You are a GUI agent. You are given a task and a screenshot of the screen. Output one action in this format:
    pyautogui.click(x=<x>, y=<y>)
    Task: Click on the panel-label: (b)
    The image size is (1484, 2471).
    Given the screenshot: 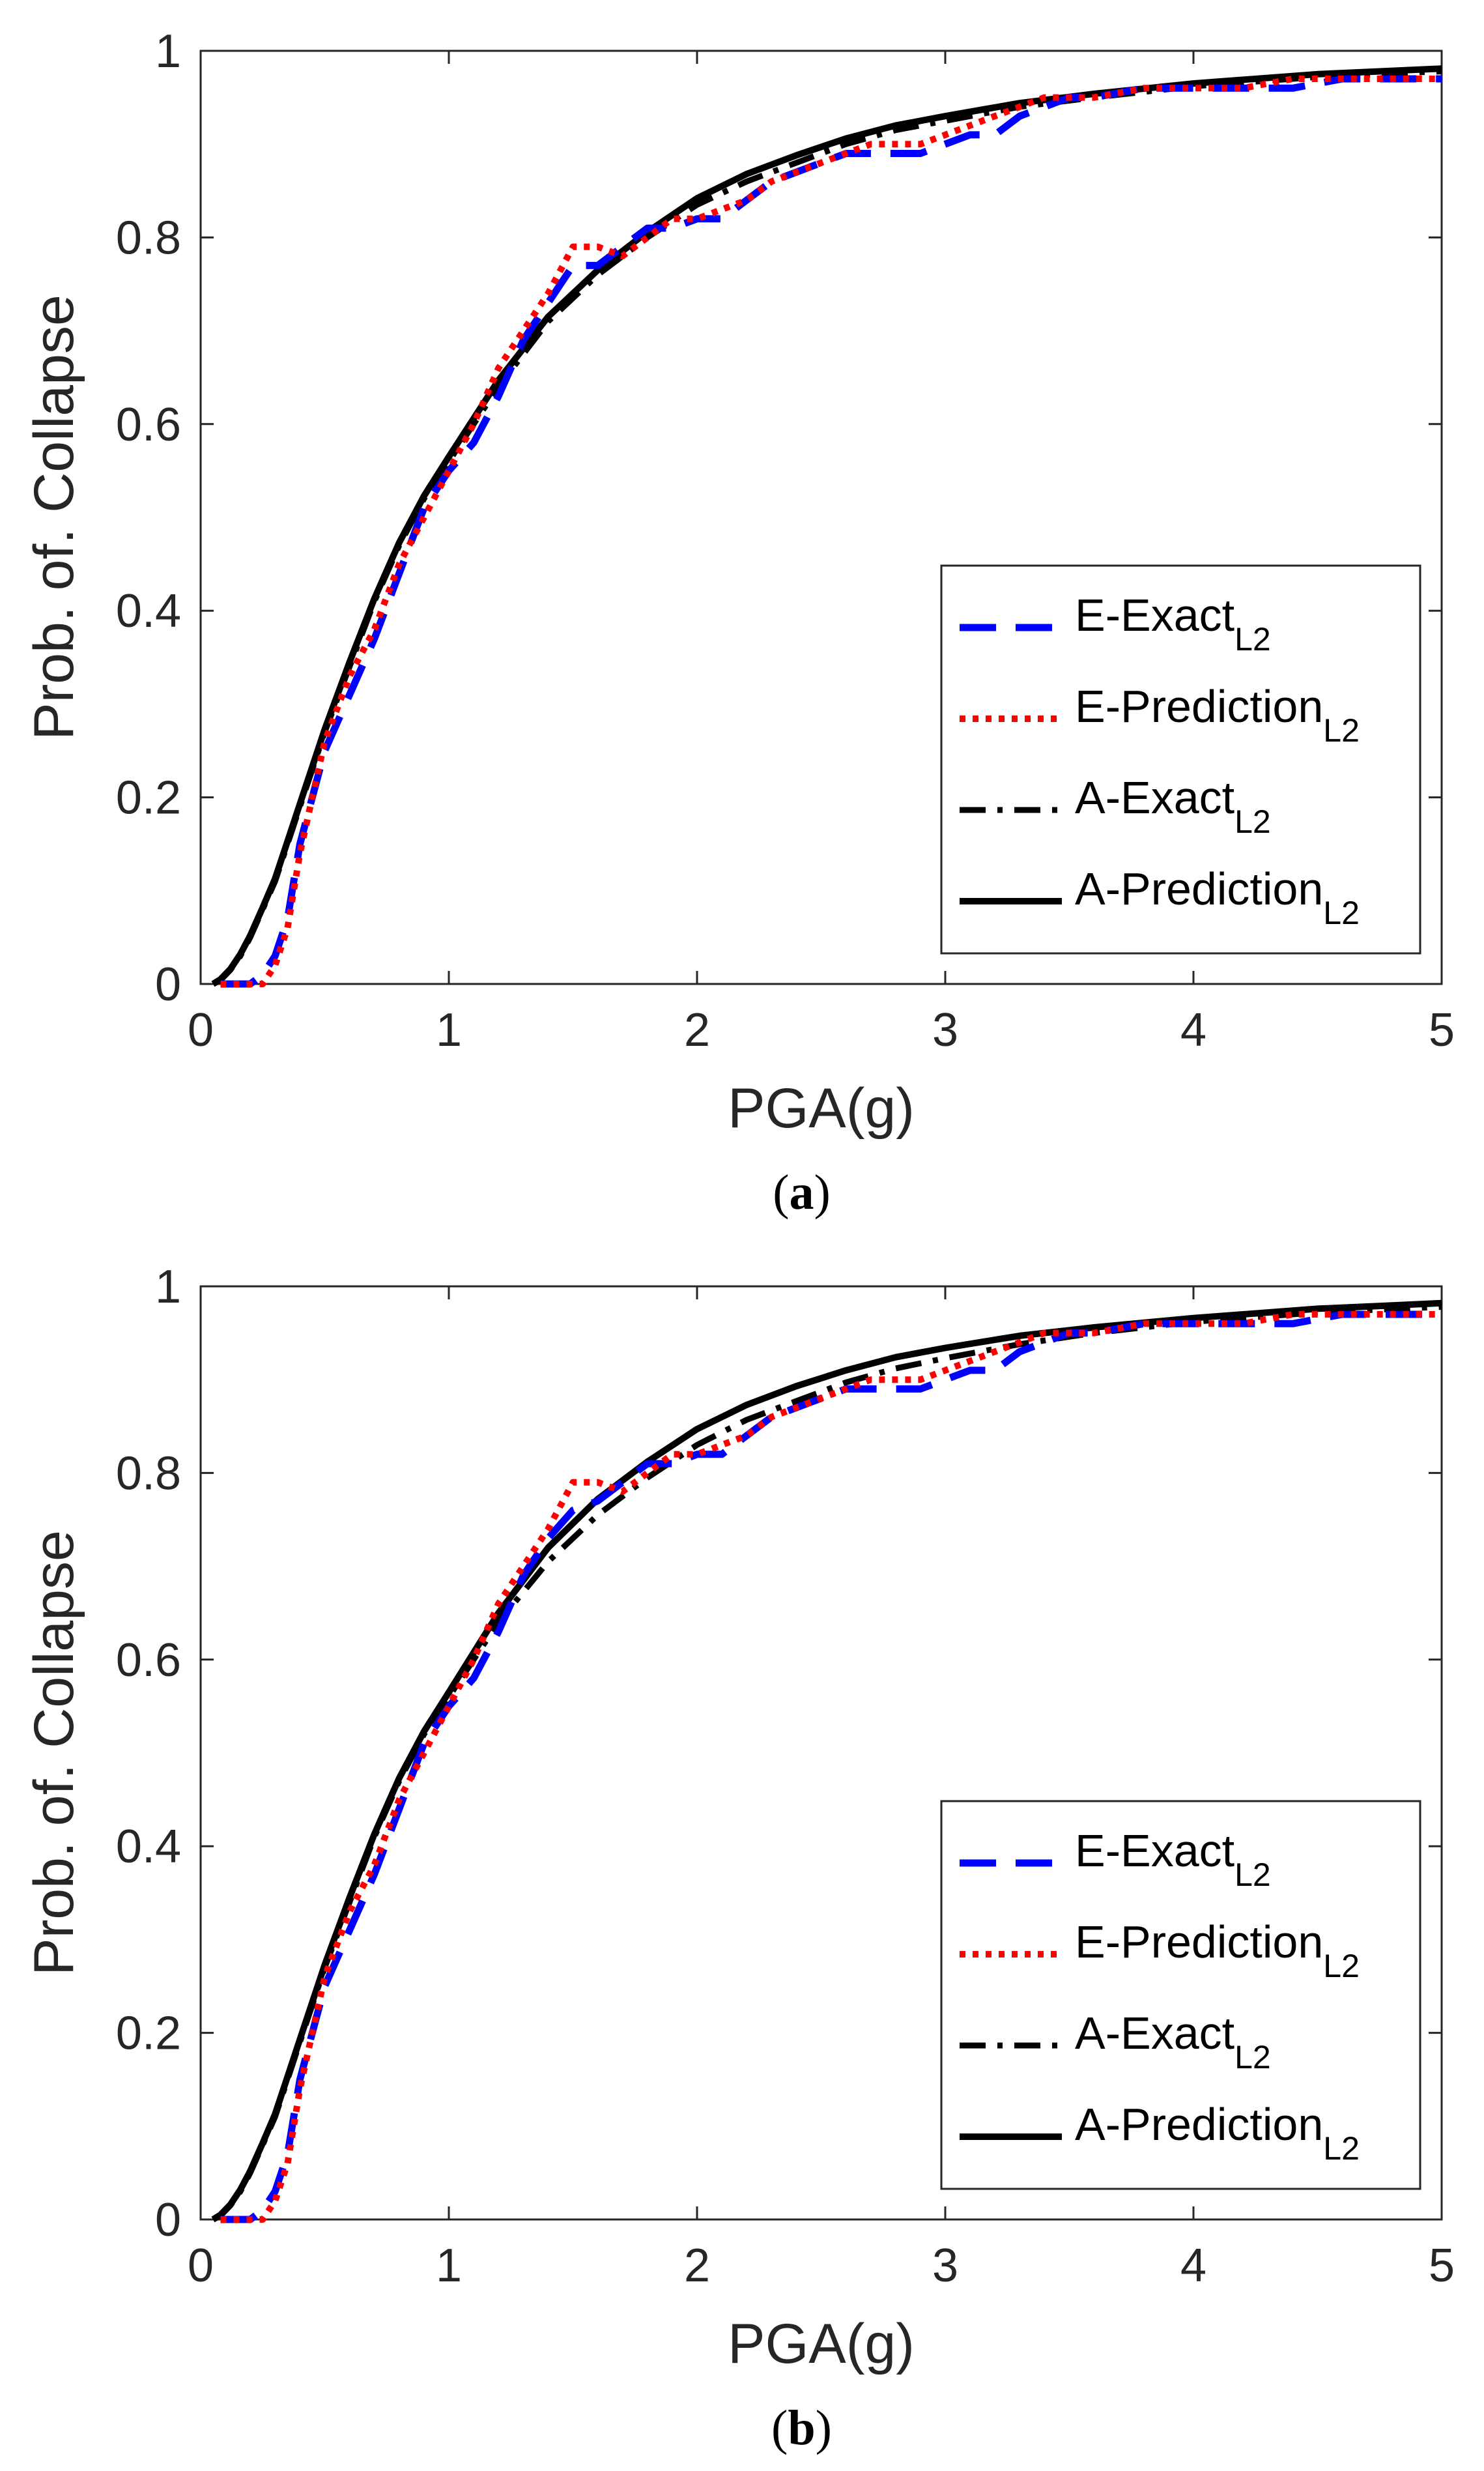 What is the action you would take?
    pyautogui.click(x=802, y=2428)
    